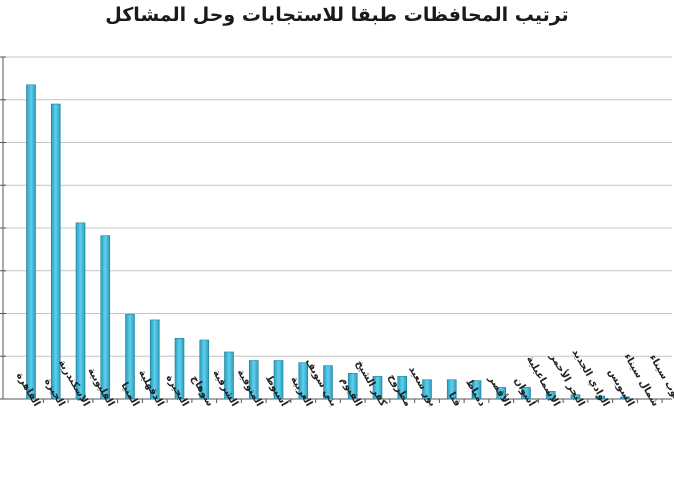 The image size is (674, 485). I want to click on category-label: الجيزة, so click(54, 392).